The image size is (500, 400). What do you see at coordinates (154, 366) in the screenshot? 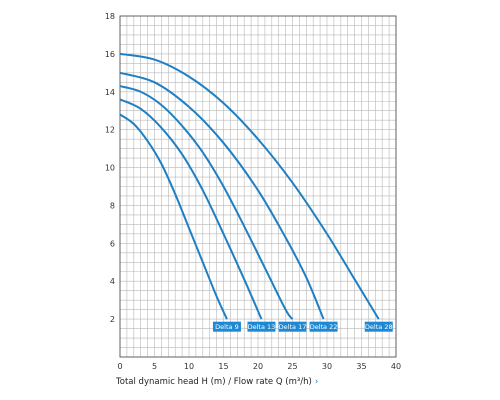
I see `x-tick-label: 5` at bounding box center [154, 366].